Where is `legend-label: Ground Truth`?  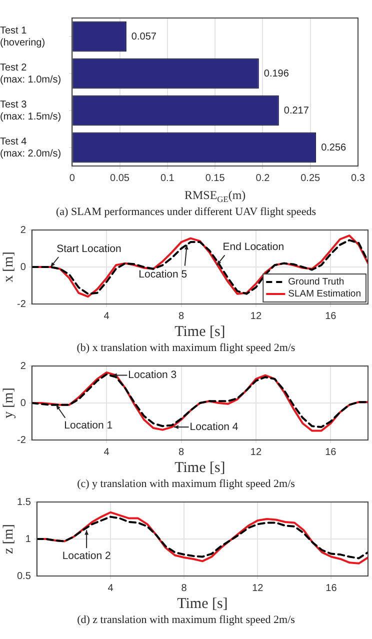 legend-label: Ground Truth is located at coordinates (316, 282).